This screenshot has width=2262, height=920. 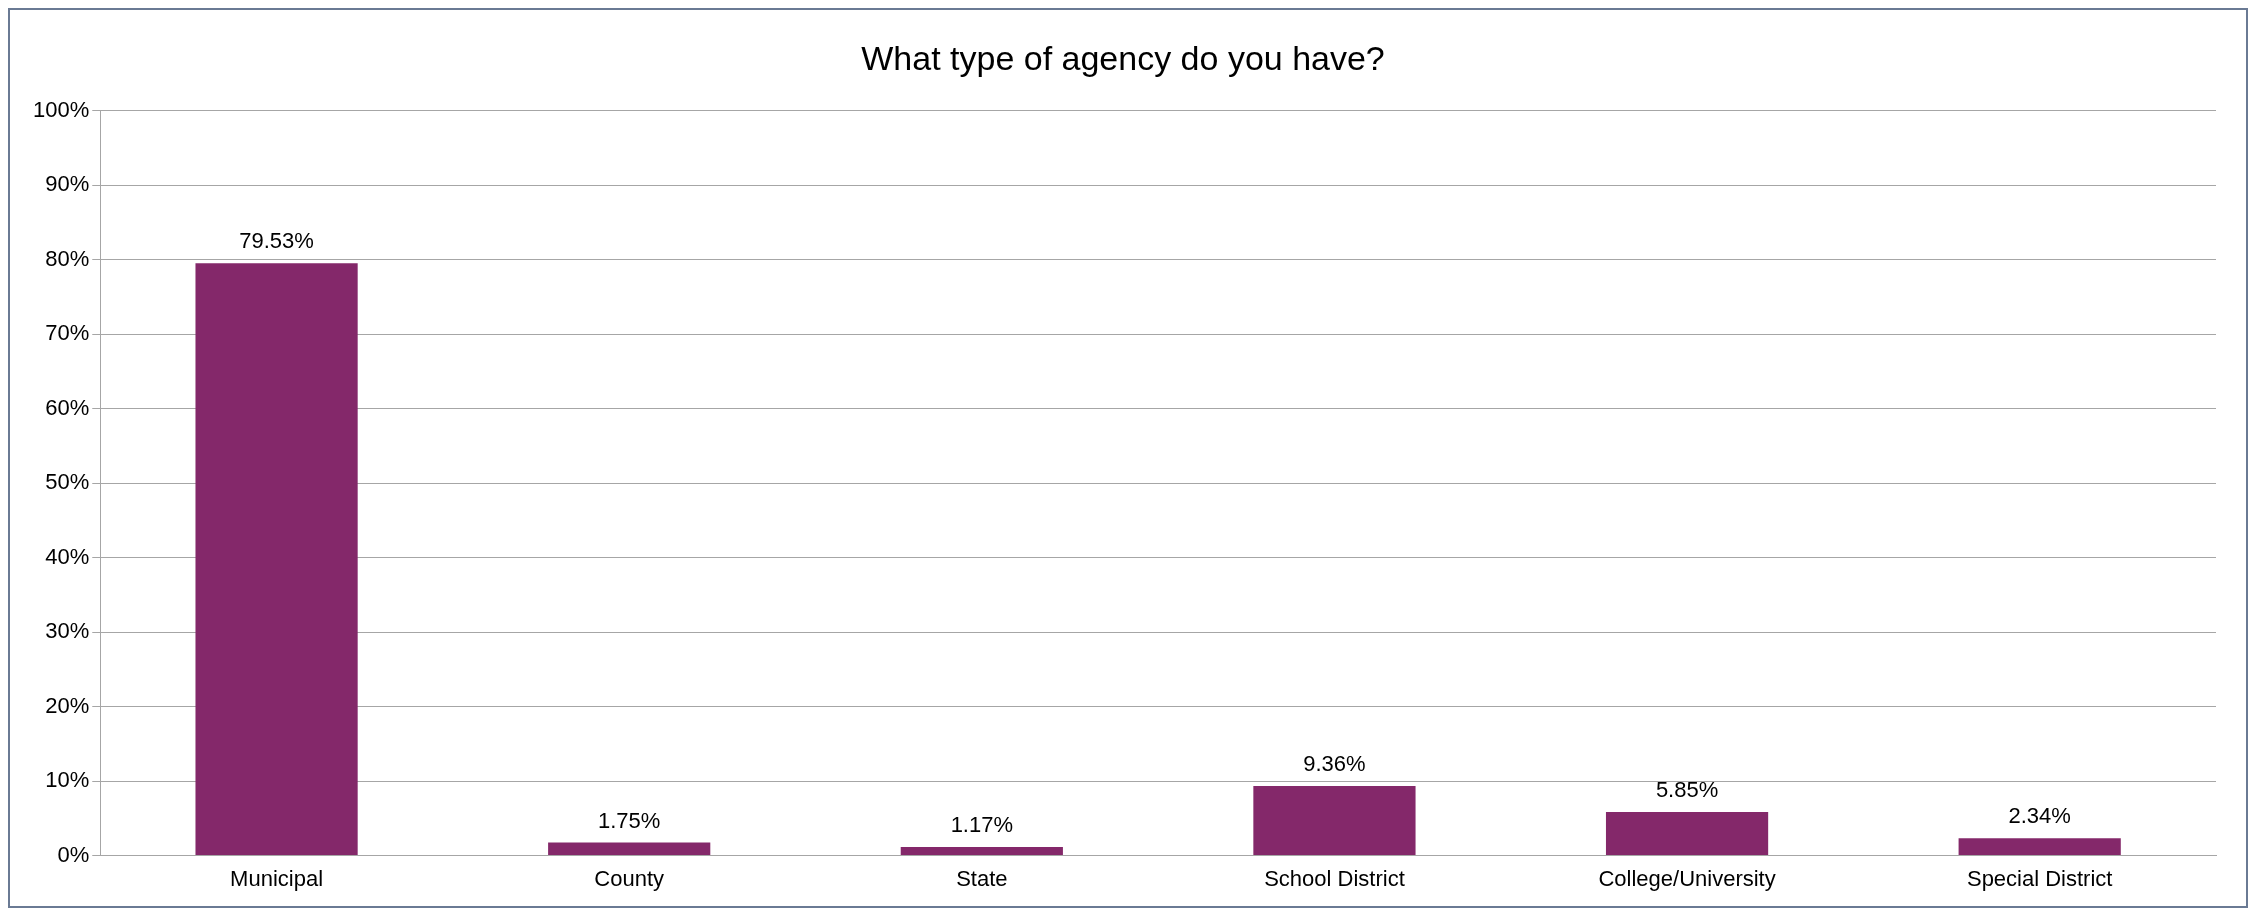 What do you see at coordinates (67, 780) in the screenshot?
I see `y-tick-label: 10%` at bounding box center [67, 780].